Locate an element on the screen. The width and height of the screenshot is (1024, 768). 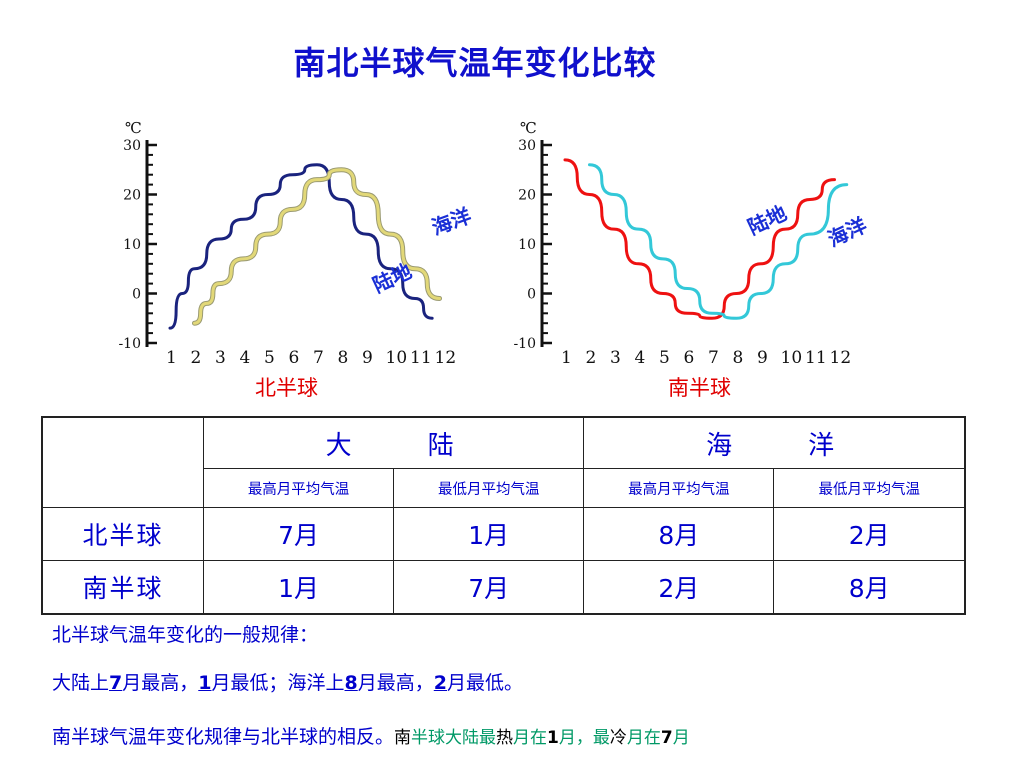
note-line-3: 南半球气温年变化规律与北半球的相反。南半球大陆最热月在1月，最冷月在7月 is located at coordinates (371, 735).